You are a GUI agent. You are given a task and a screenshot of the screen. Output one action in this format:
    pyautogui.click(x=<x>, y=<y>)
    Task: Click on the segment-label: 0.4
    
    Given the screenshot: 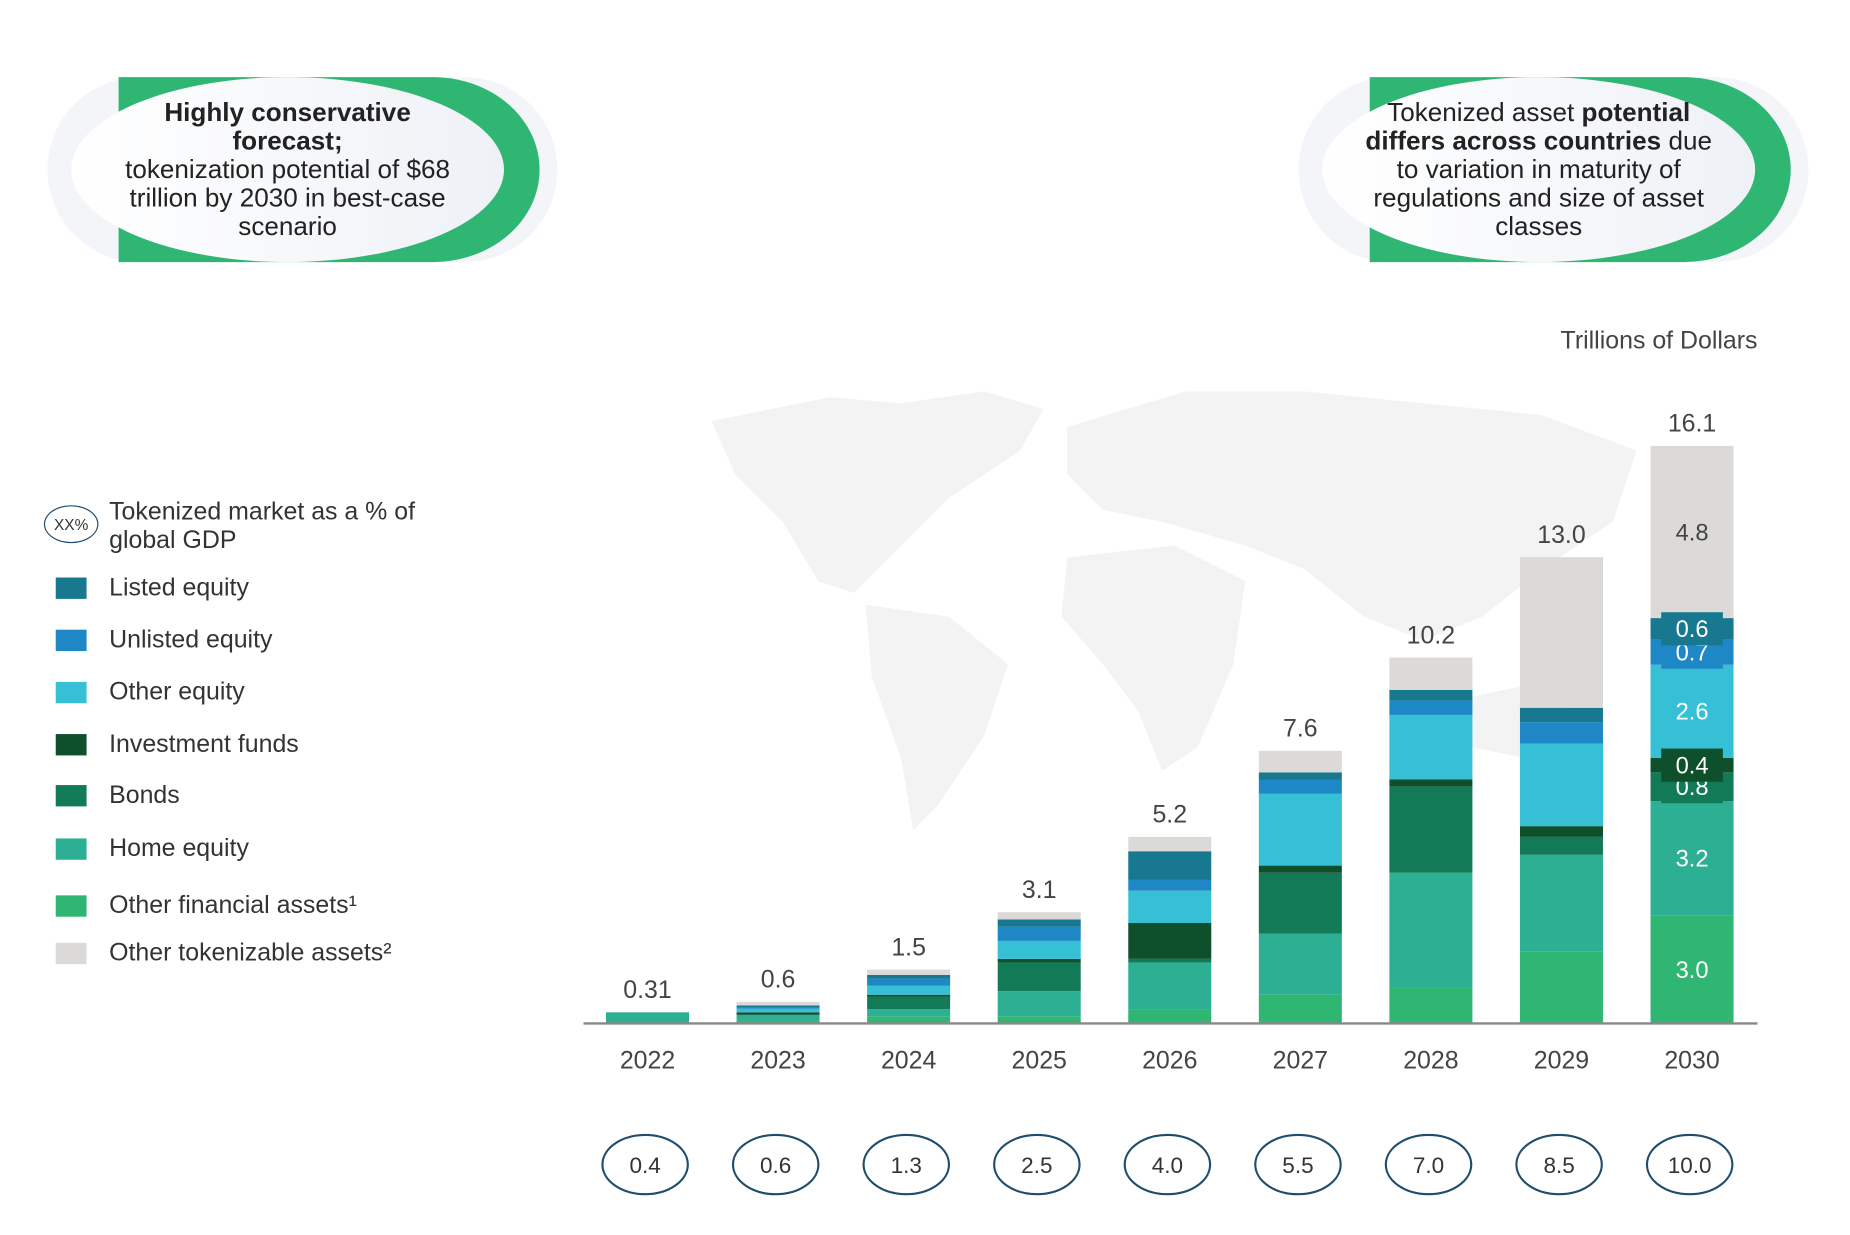 What is the action you would take?
    pyautogui.click(x=1692, y=766)
    